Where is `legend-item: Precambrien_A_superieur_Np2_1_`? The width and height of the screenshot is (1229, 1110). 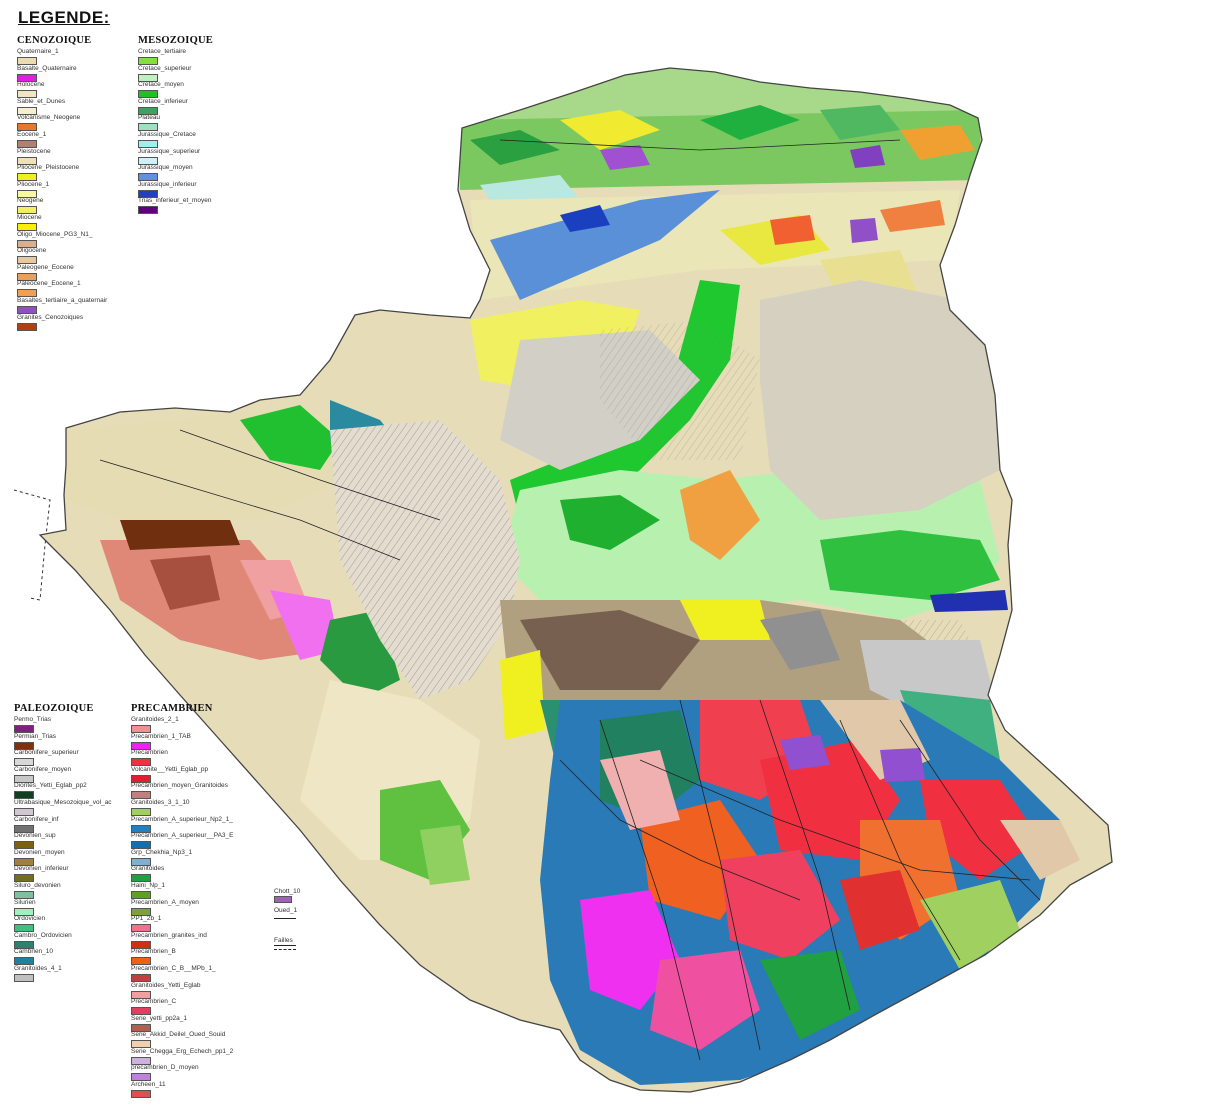 legend-item: Precambrien_A_superieur_Np2_1_ is located at coordinates (182, 824).